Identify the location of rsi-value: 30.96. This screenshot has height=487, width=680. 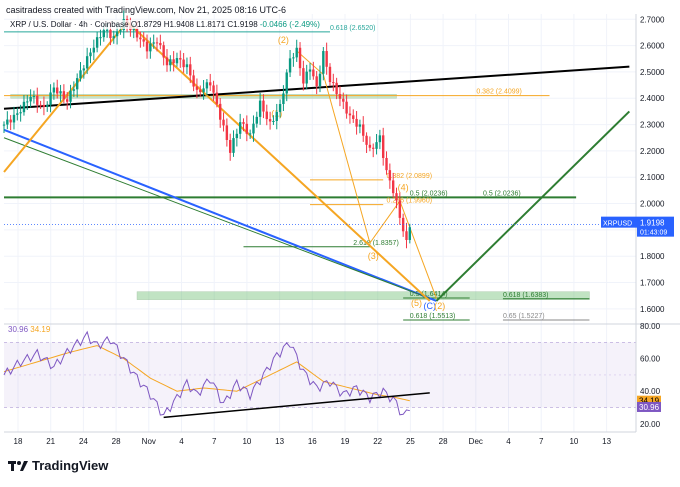
(18, 329).